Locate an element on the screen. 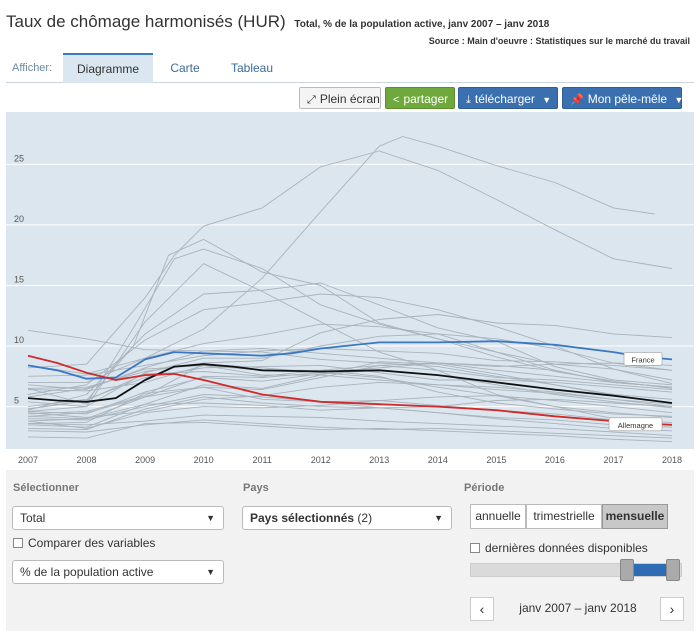 This screenshot has width=699, height=631. x-tick-label: 2008 is located at coordinates (87, 460).